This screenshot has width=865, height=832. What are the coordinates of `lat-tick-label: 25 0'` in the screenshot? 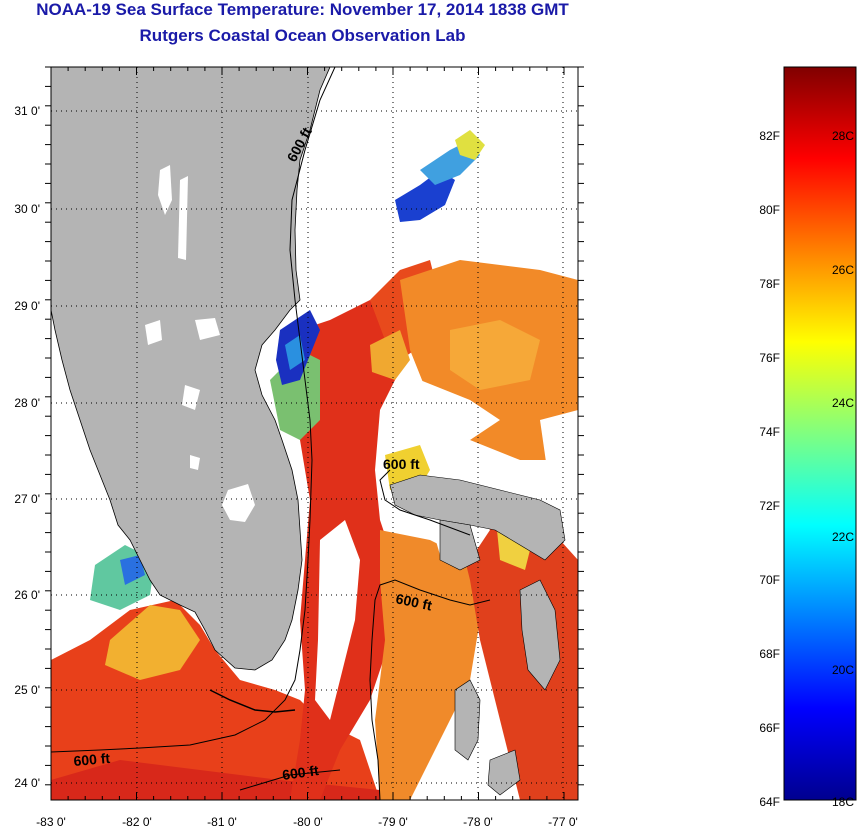 It's located at (27, 690).